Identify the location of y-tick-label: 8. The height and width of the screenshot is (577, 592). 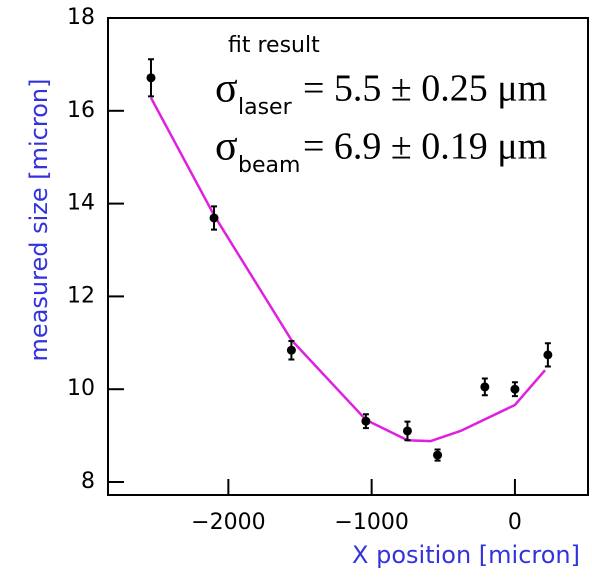
(88, 481).